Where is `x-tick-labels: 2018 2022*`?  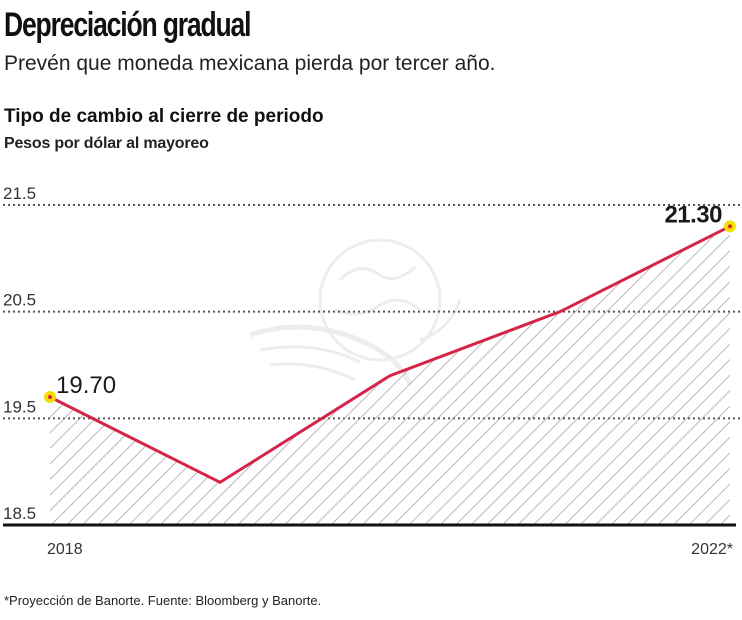 x-tick-labels: 2018 2022* is located at coordinates (390, 549).